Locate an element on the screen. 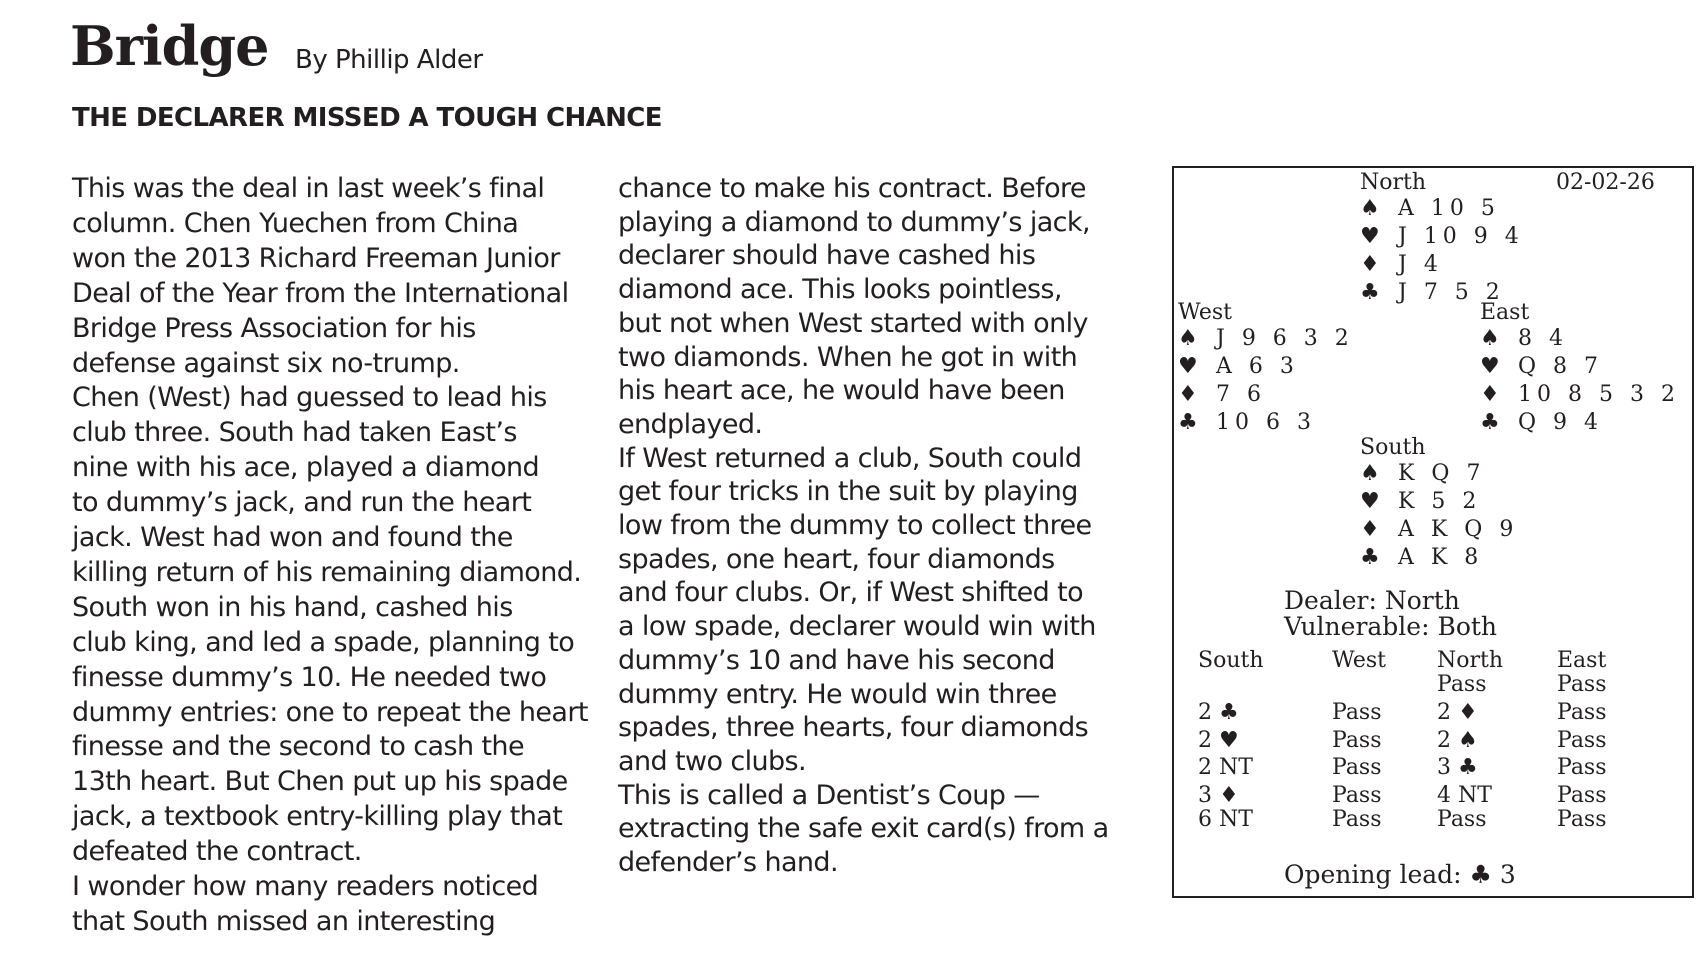 Image resolution: width=1698 pixels, height=957 pixels. date: 02-02-26 is located at coordinates (1605, 182).